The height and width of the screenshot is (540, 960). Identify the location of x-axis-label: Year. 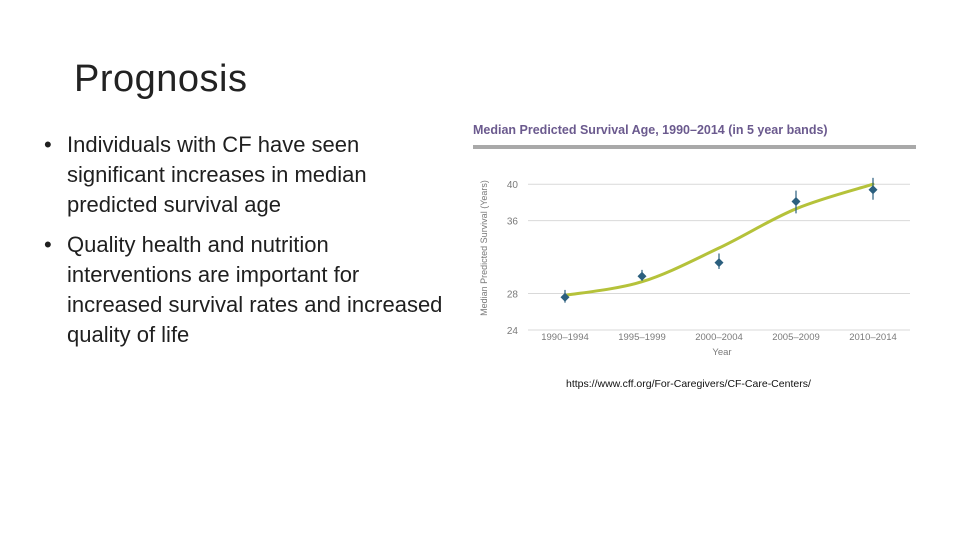
(721, 352).